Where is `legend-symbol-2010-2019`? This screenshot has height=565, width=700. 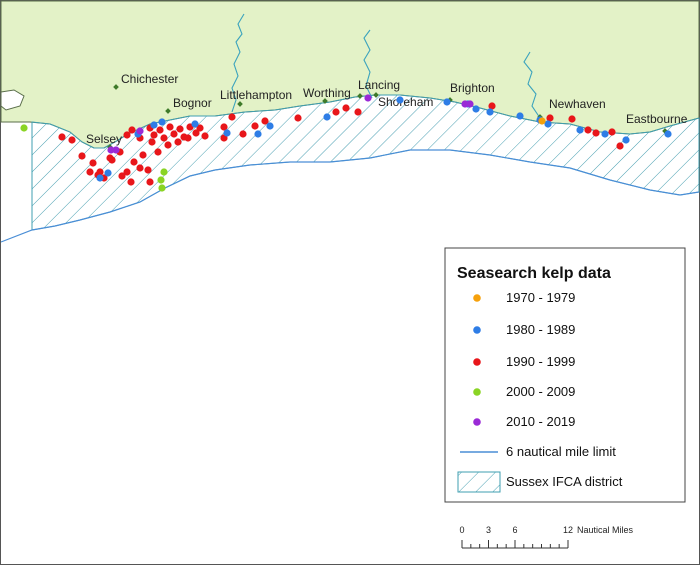
legend-symbol-2010-2019 is located at coordinates (477, 422).